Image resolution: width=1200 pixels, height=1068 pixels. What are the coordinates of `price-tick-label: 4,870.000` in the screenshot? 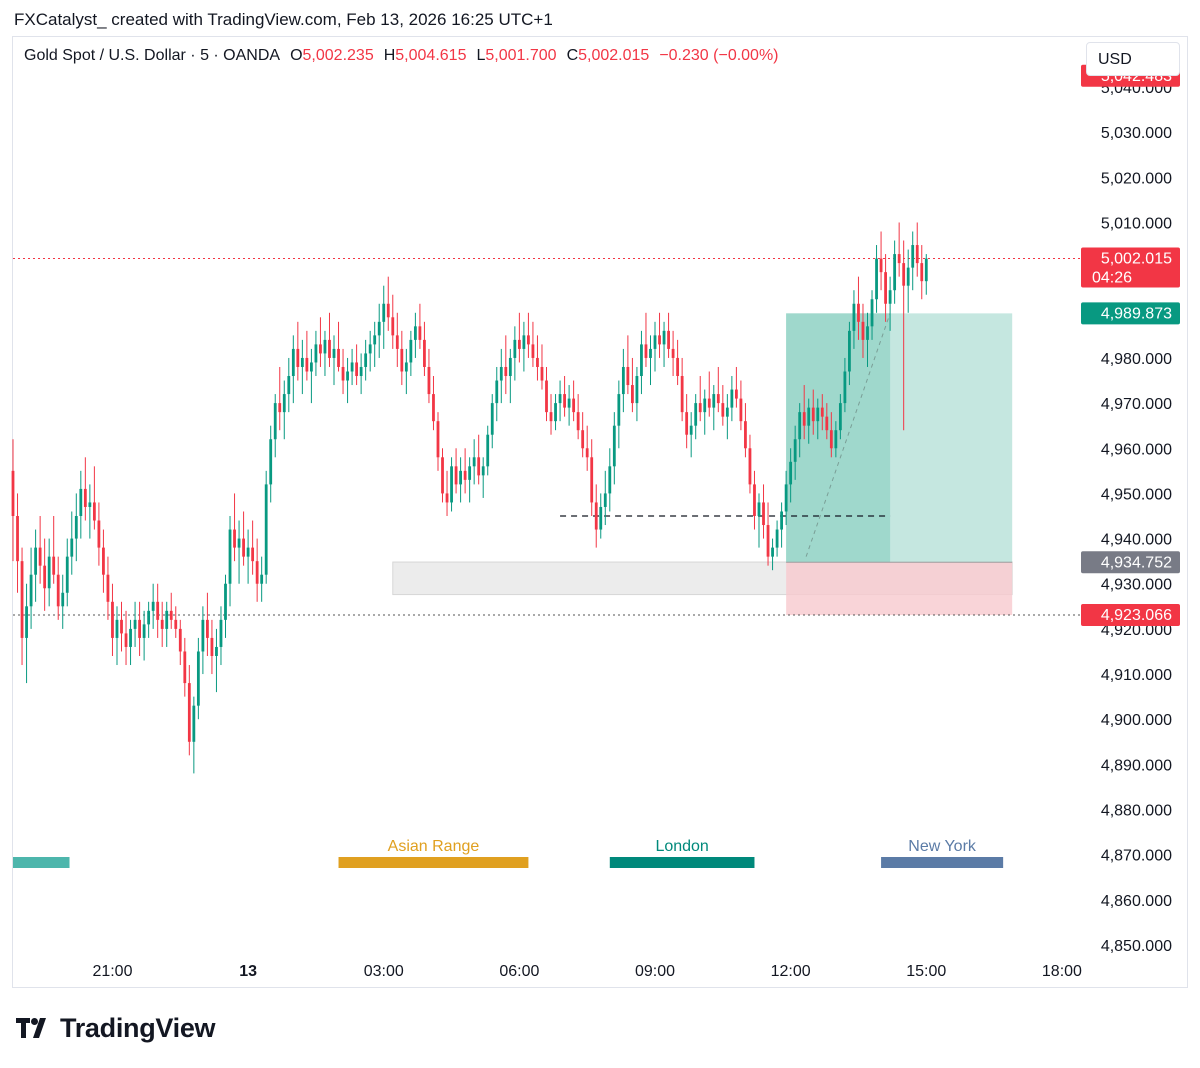 It's located at (1136, 856).